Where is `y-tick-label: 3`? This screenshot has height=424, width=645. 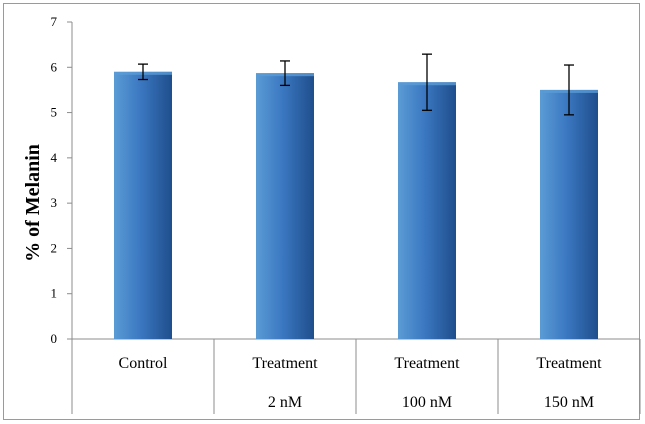
y-tick-label: 3 is located at coordinates (54, 202).